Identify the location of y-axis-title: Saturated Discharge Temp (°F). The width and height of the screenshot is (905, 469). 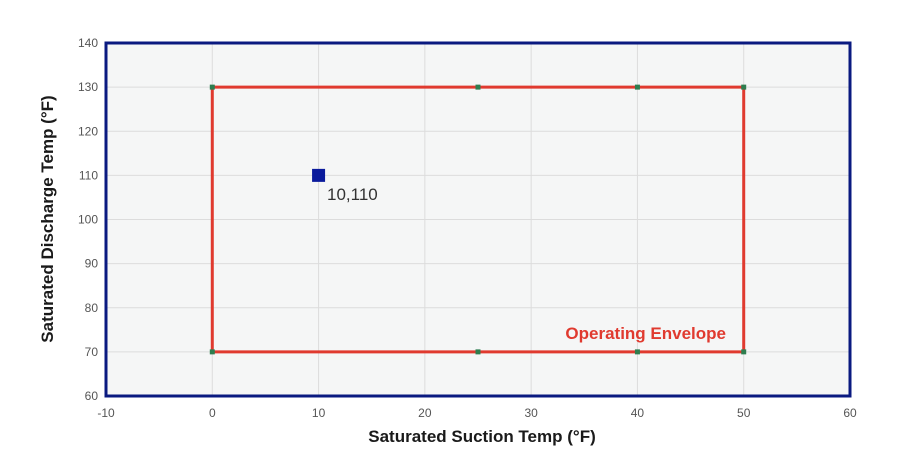
(47, 218).